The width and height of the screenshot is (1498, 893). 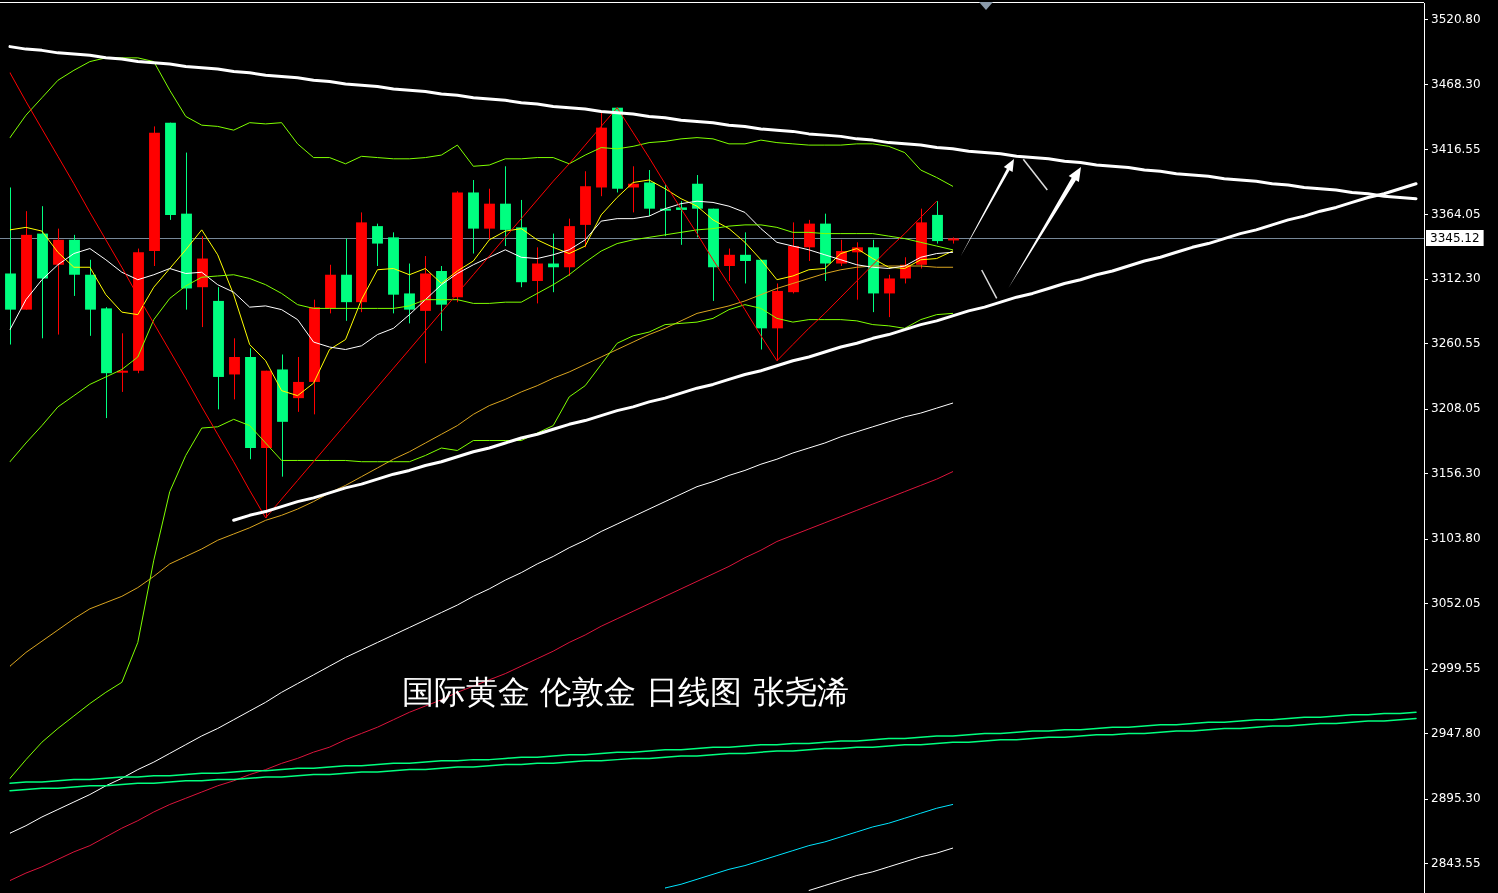 What do you see at coordinates (1456, 538) in the screenshot?
I see `y-tick-label: 3103.80` at bounding box center [1456, 538].